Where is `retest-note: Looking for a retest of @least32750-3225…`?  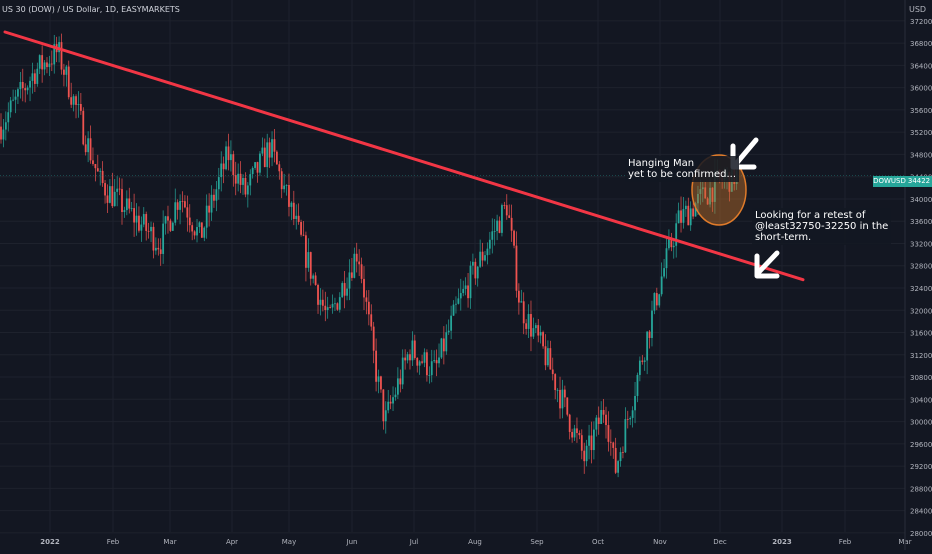 retest-note: Looking for a retest of @least32750-3225… is located at coordinates (822, 226).